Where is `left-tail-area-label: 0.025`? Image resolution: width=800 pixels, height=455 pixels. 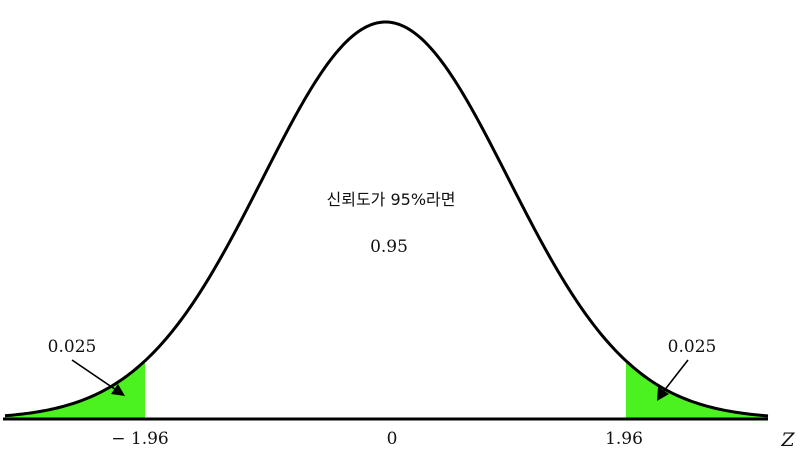 left-tail-area-label: 0.025 is located at coordinates (72, 347).